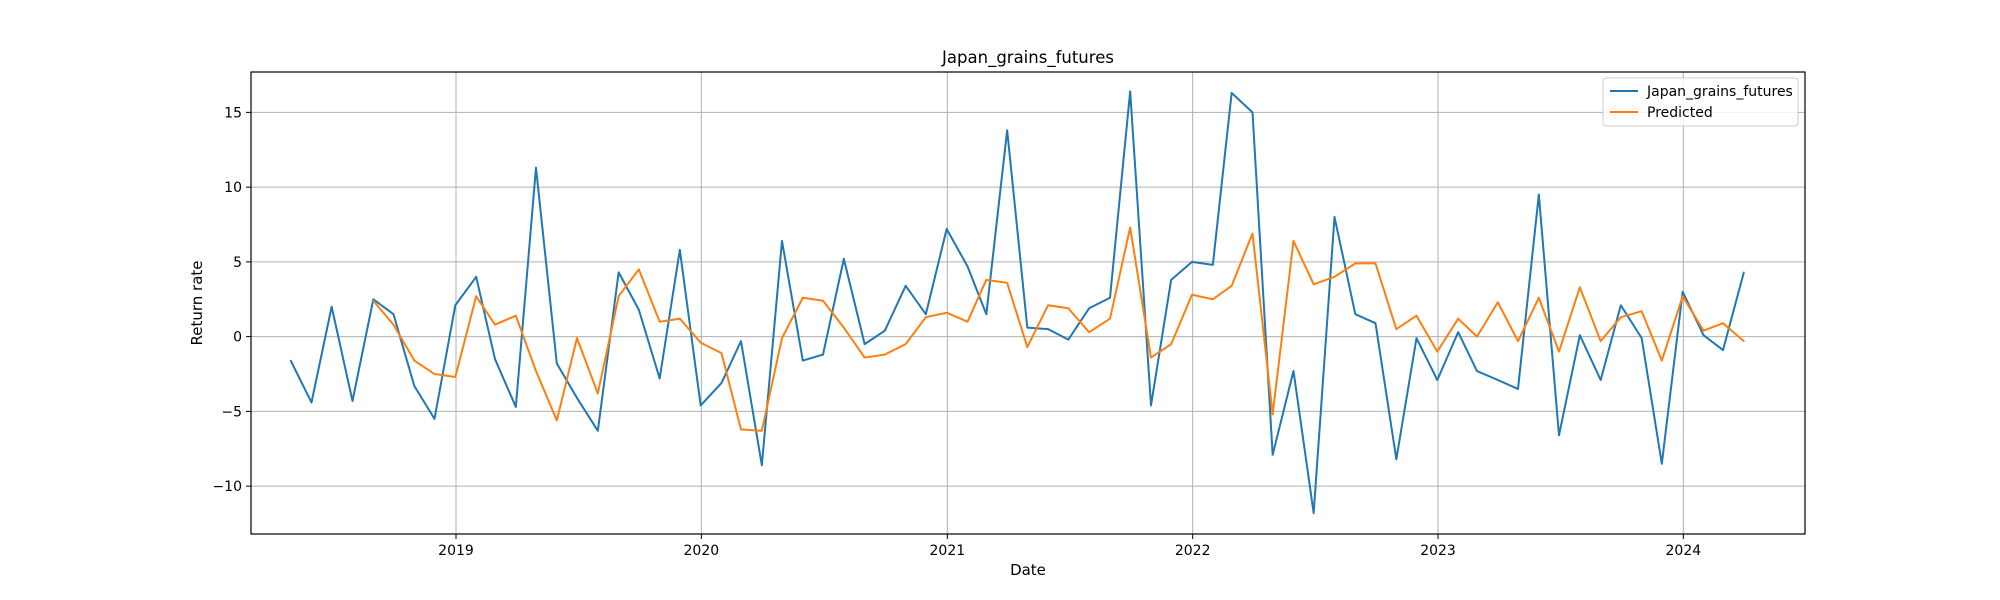 This screenshot has width=2000, height=600. What do you see at coordinates (1027, 58) in the screenshot?
I see `chart-title: Japan_grains_futures` at bounding box center [1027, 58].